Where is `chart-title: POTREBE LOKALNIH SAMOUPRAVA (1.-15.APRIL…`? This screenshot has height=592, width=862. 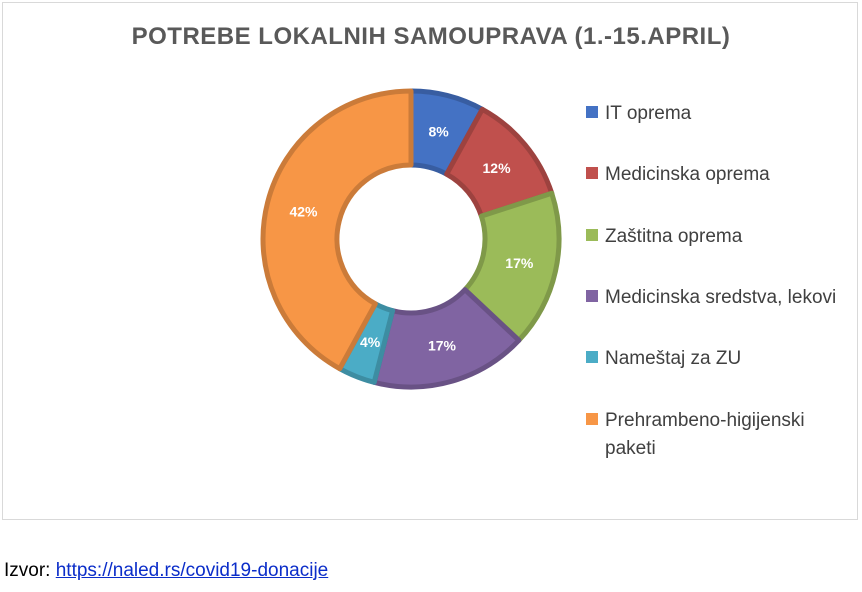 chart-title: POTREBE LOKALNIH SAMOUPRAVA (1.-15.APRIL… is located at coordinates (431, 36).